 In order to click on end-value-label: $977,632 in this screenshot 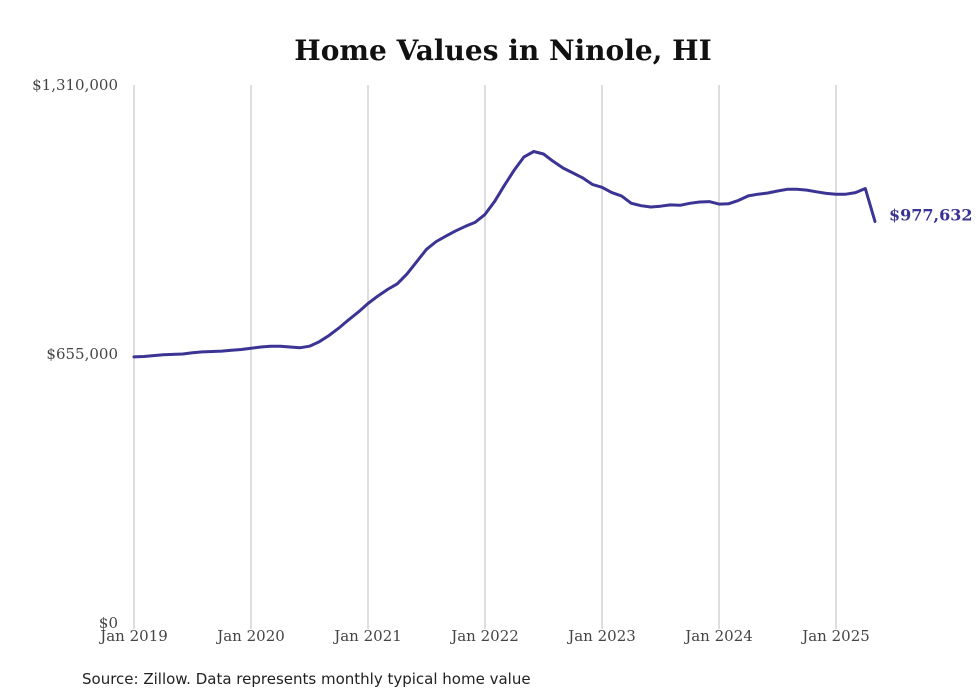, I will do `click(931, 214)`.